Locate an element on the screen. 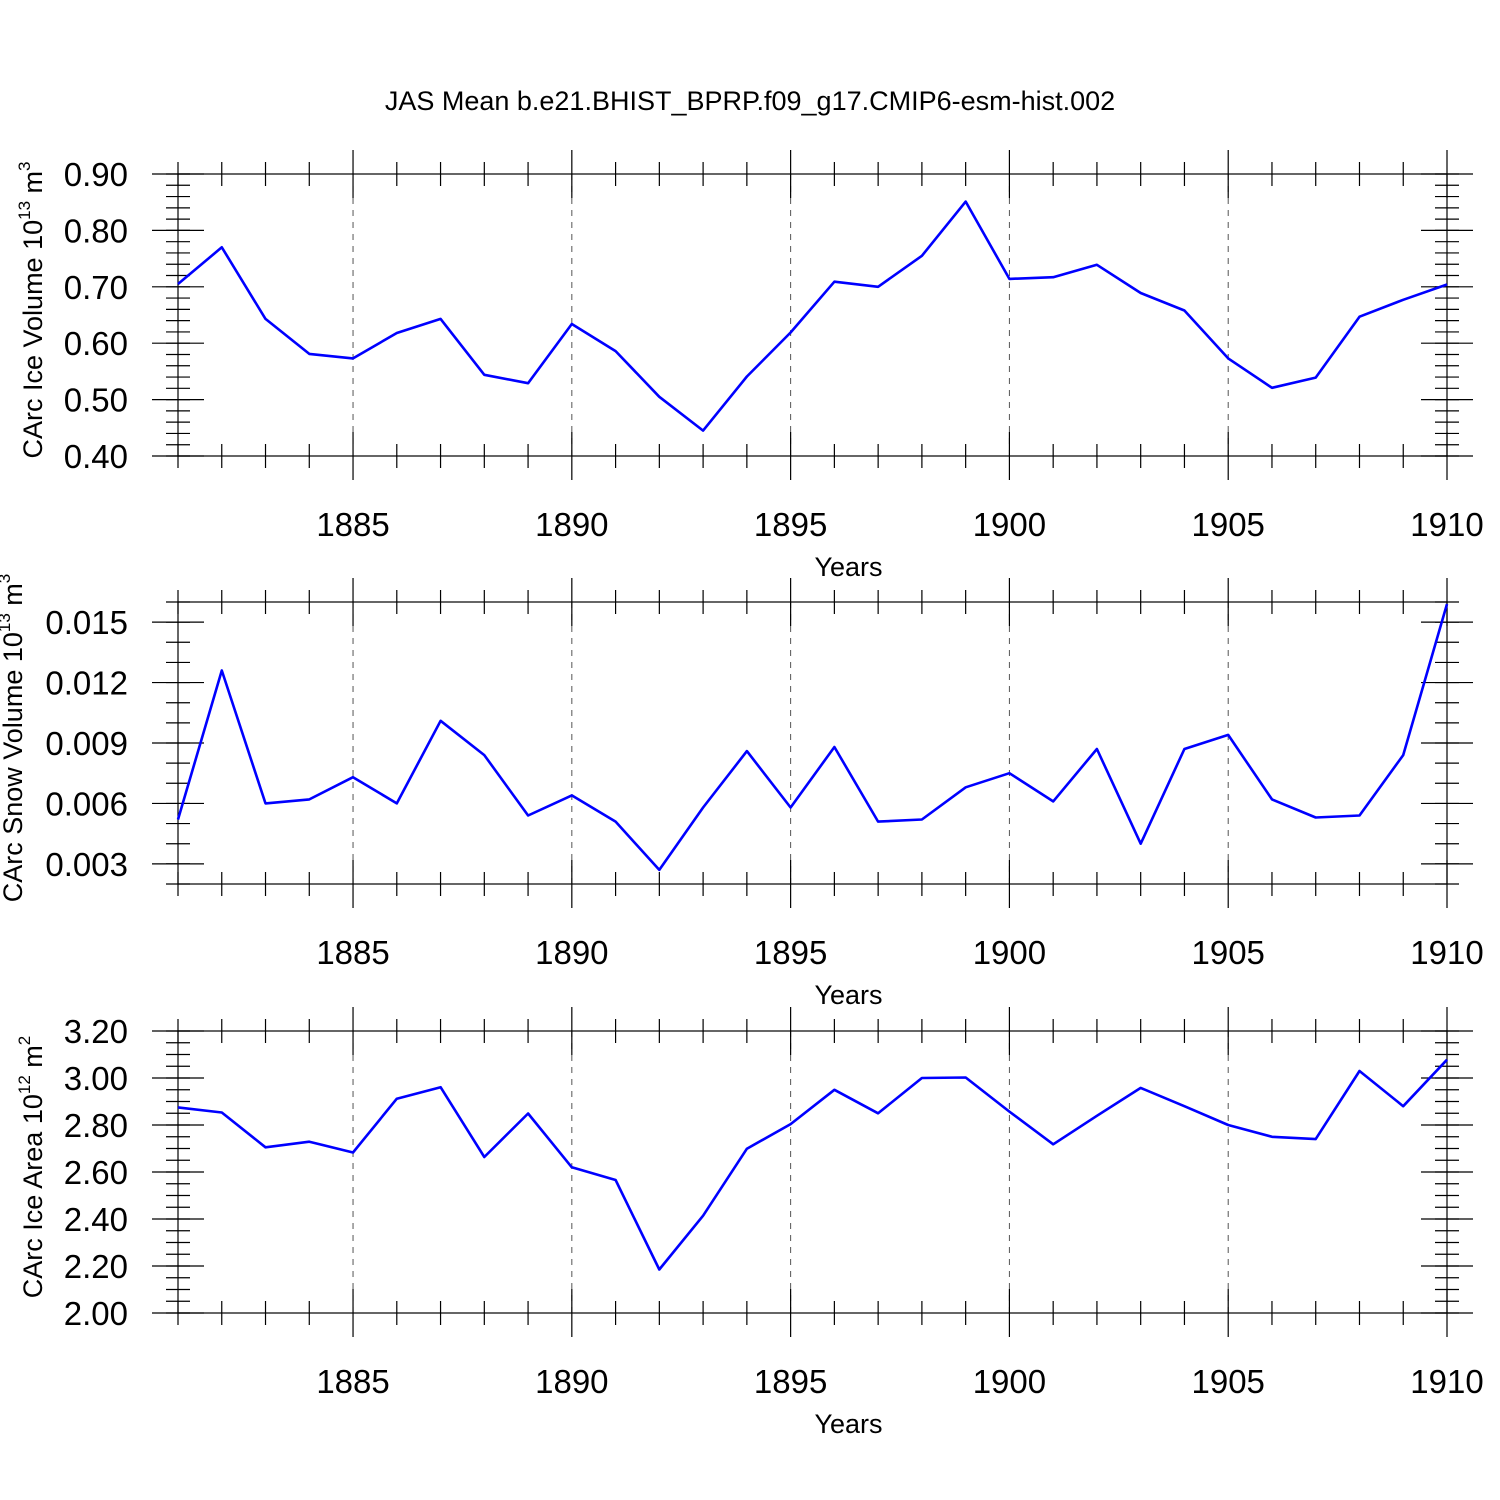 This screenshot has height=1500, width=1500. y-axis-label: CArc Ice Volume 1013 m3 is located at coordinates (31, 309).